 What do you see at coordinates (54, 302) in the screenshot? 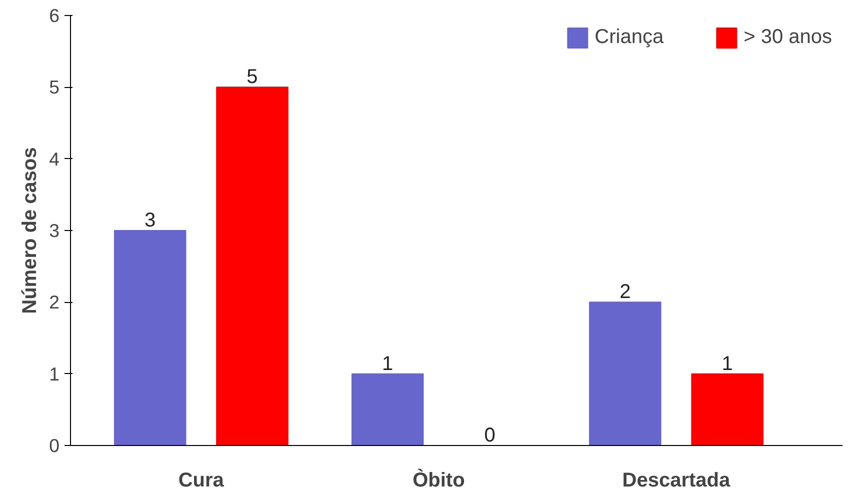
I see `y-tick-label: 2` at bounding box center [54, 302].